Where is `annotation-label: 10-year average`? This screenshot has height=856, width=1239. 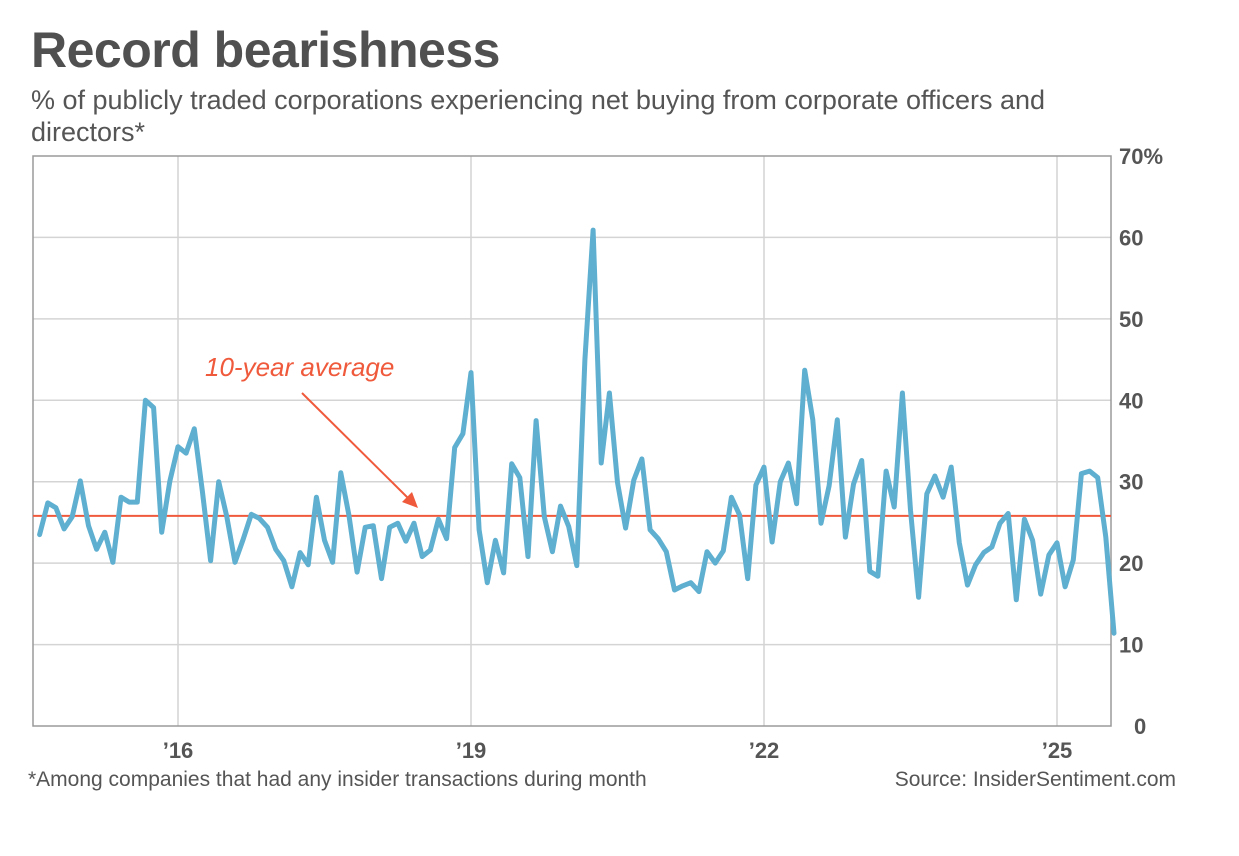
annotation-label: 10-year average is located at coordinates (299, 367).